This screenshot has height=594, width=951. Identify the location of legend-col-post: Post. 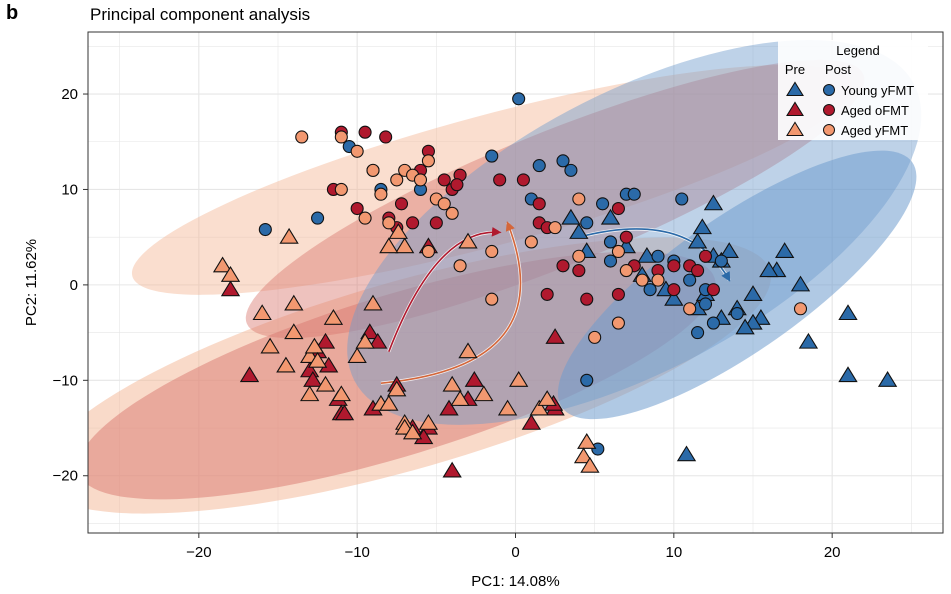
(838, 69).